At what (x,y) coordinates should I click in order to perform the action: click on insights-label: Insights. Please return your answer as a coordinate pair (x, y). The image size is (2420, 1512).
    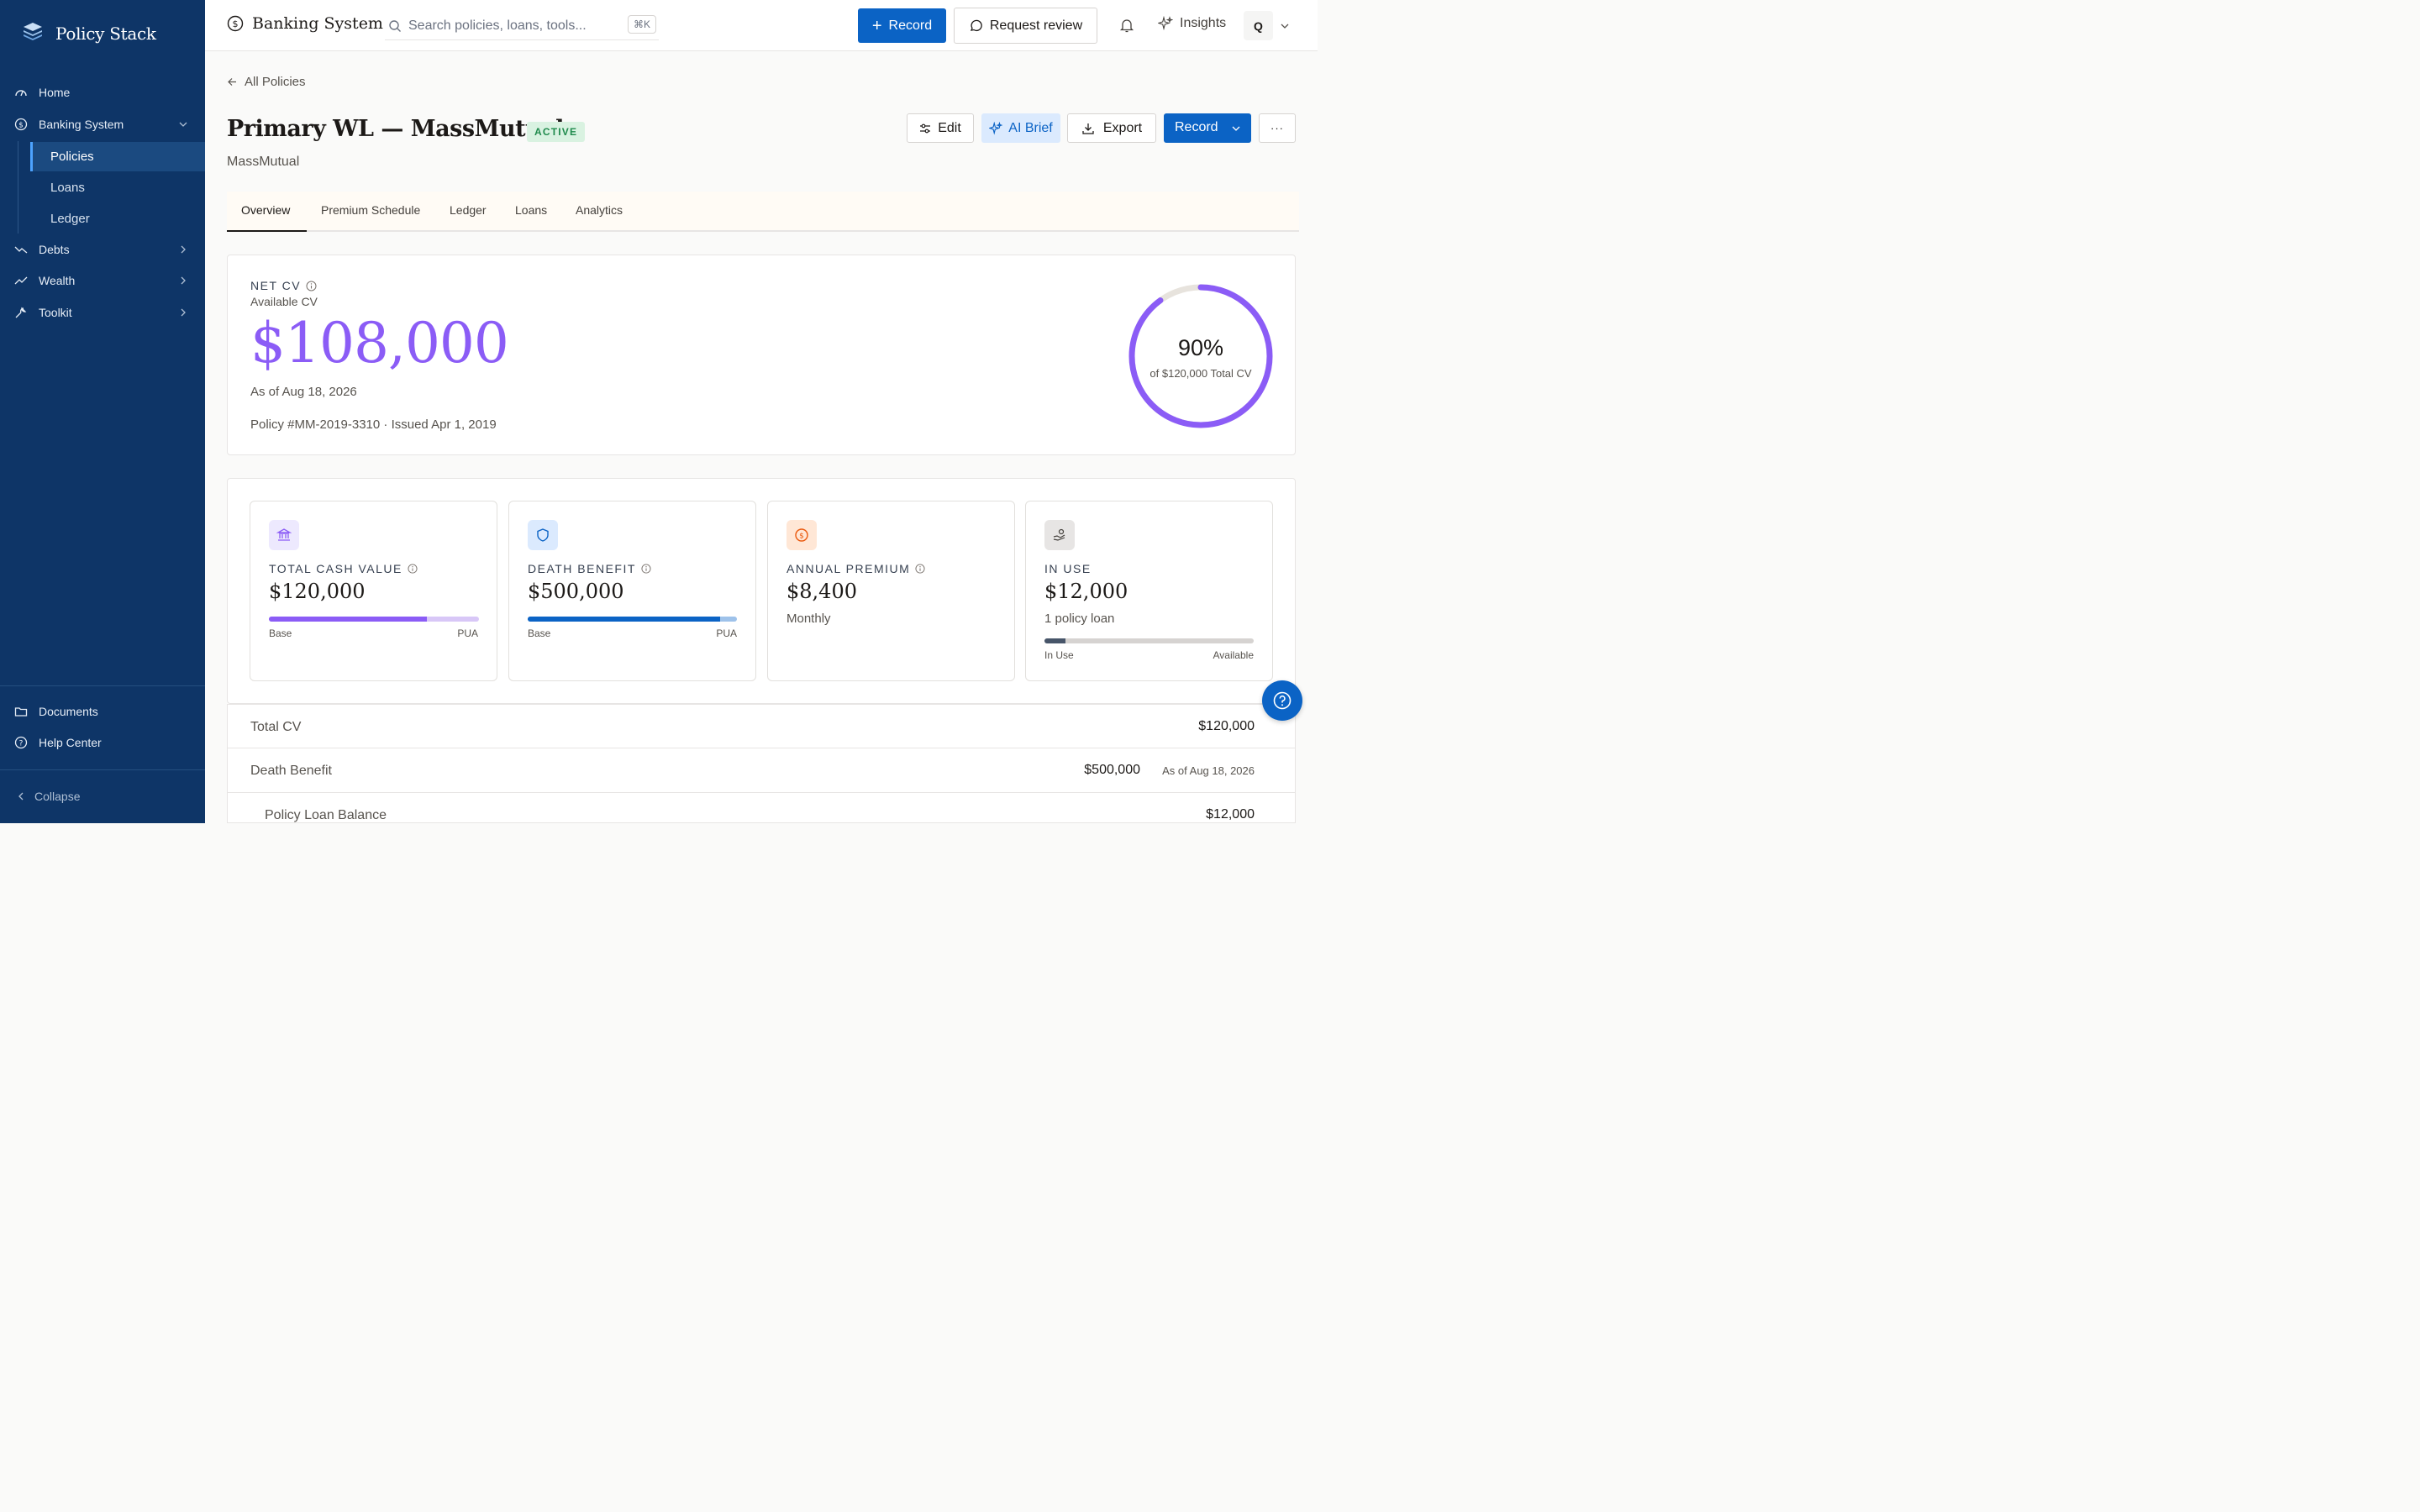
    Looking at the image, I should click on (1203, 23).